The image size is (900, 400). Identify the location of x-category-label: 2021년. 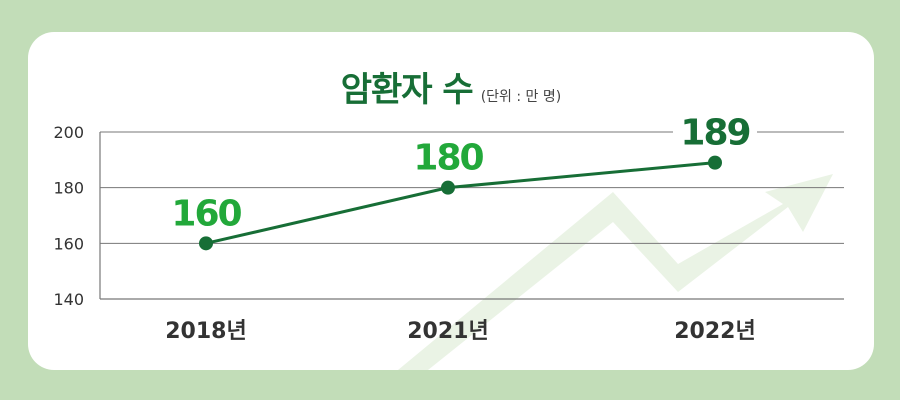
(447, 331).